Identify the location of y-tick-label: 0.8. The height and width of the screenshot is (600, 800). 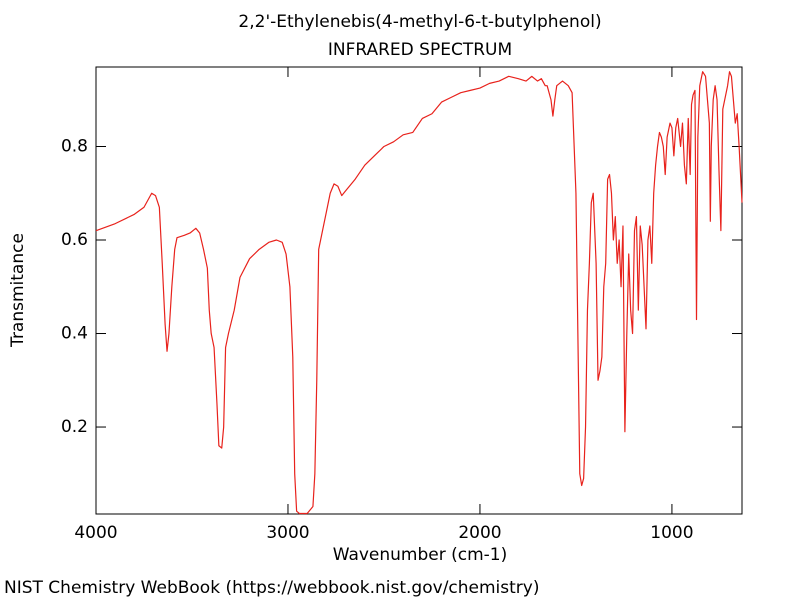
(74, 146).